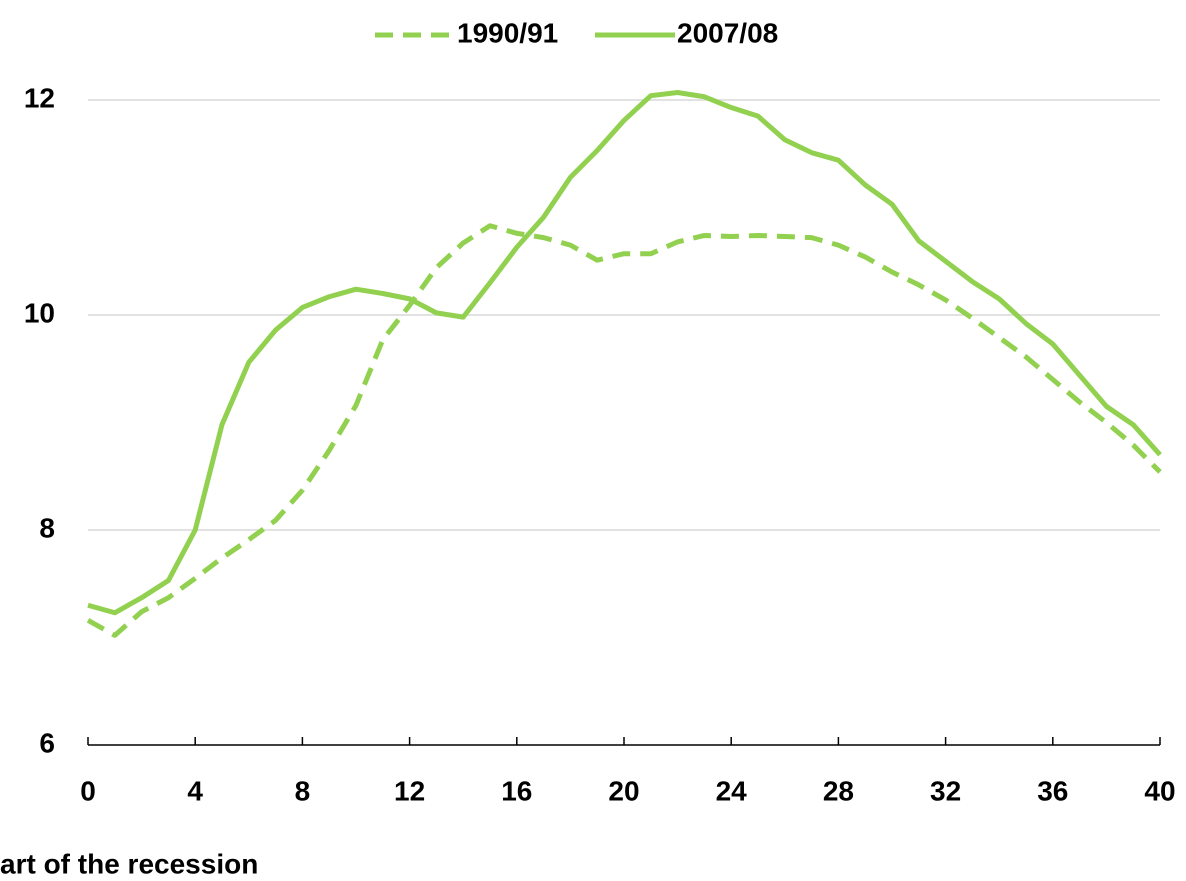 The image size is (1186, 881). Describe the element at coordinates (303, 790) in the screenshot. I see `x-tick-label: 8` at that location.